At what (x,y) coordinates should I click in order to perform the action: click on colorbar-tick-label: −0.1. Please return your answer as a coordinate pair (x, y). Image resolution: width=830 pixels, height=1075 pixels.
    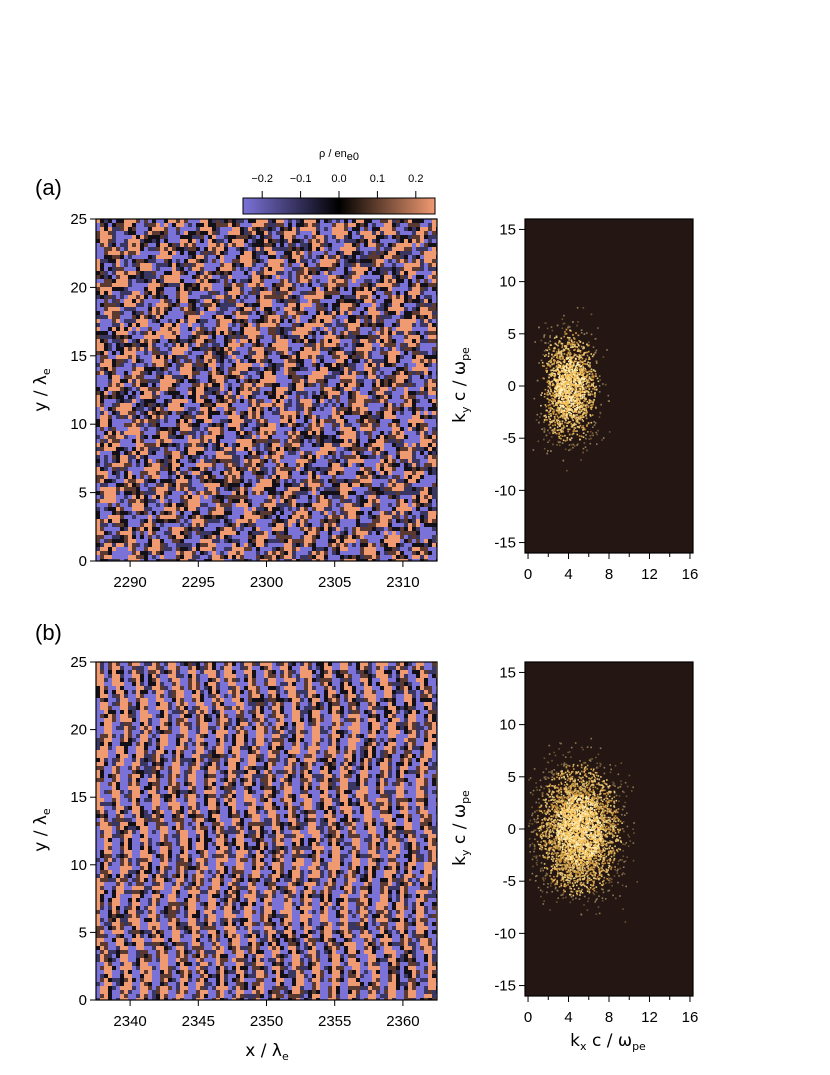
    Looking at the image, I should click on (301, 179).